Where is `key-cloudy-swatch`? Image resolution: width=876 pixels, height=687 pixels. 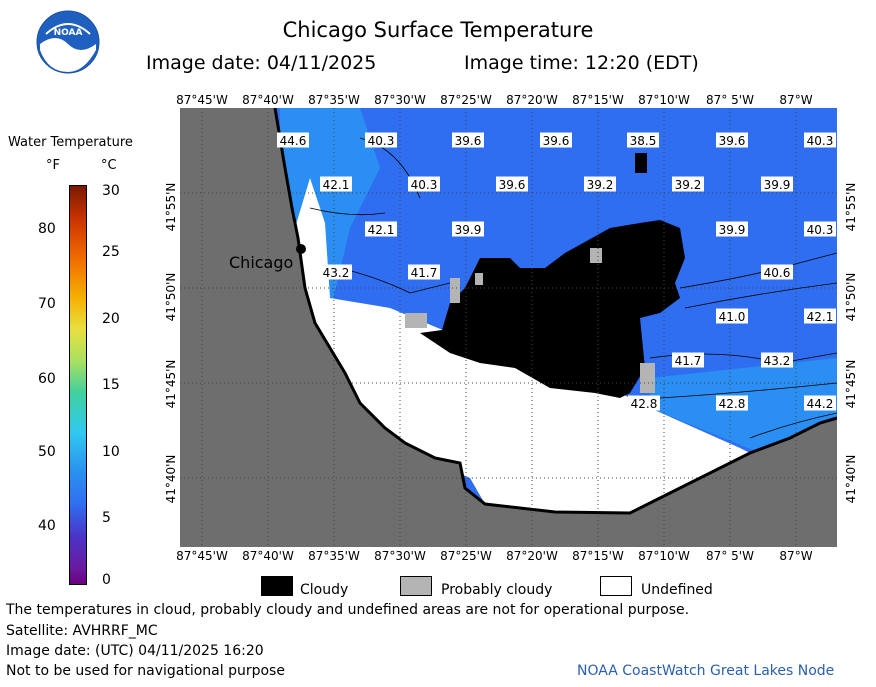 key-cloudy-swatch is located at coordinates (277, 586).